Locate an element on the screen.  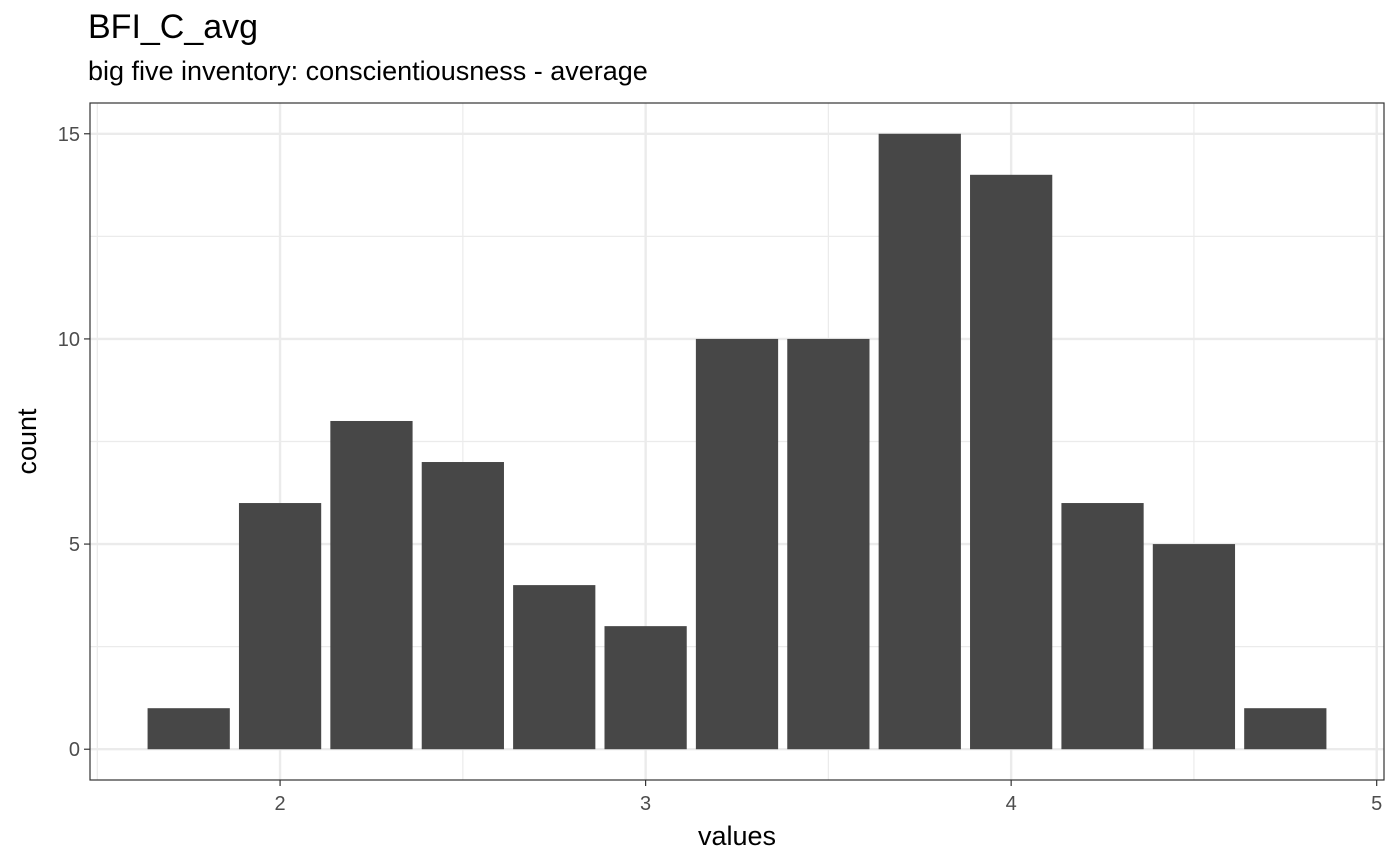
x-tick-label: 5 is located at coordinates (1376, 804).